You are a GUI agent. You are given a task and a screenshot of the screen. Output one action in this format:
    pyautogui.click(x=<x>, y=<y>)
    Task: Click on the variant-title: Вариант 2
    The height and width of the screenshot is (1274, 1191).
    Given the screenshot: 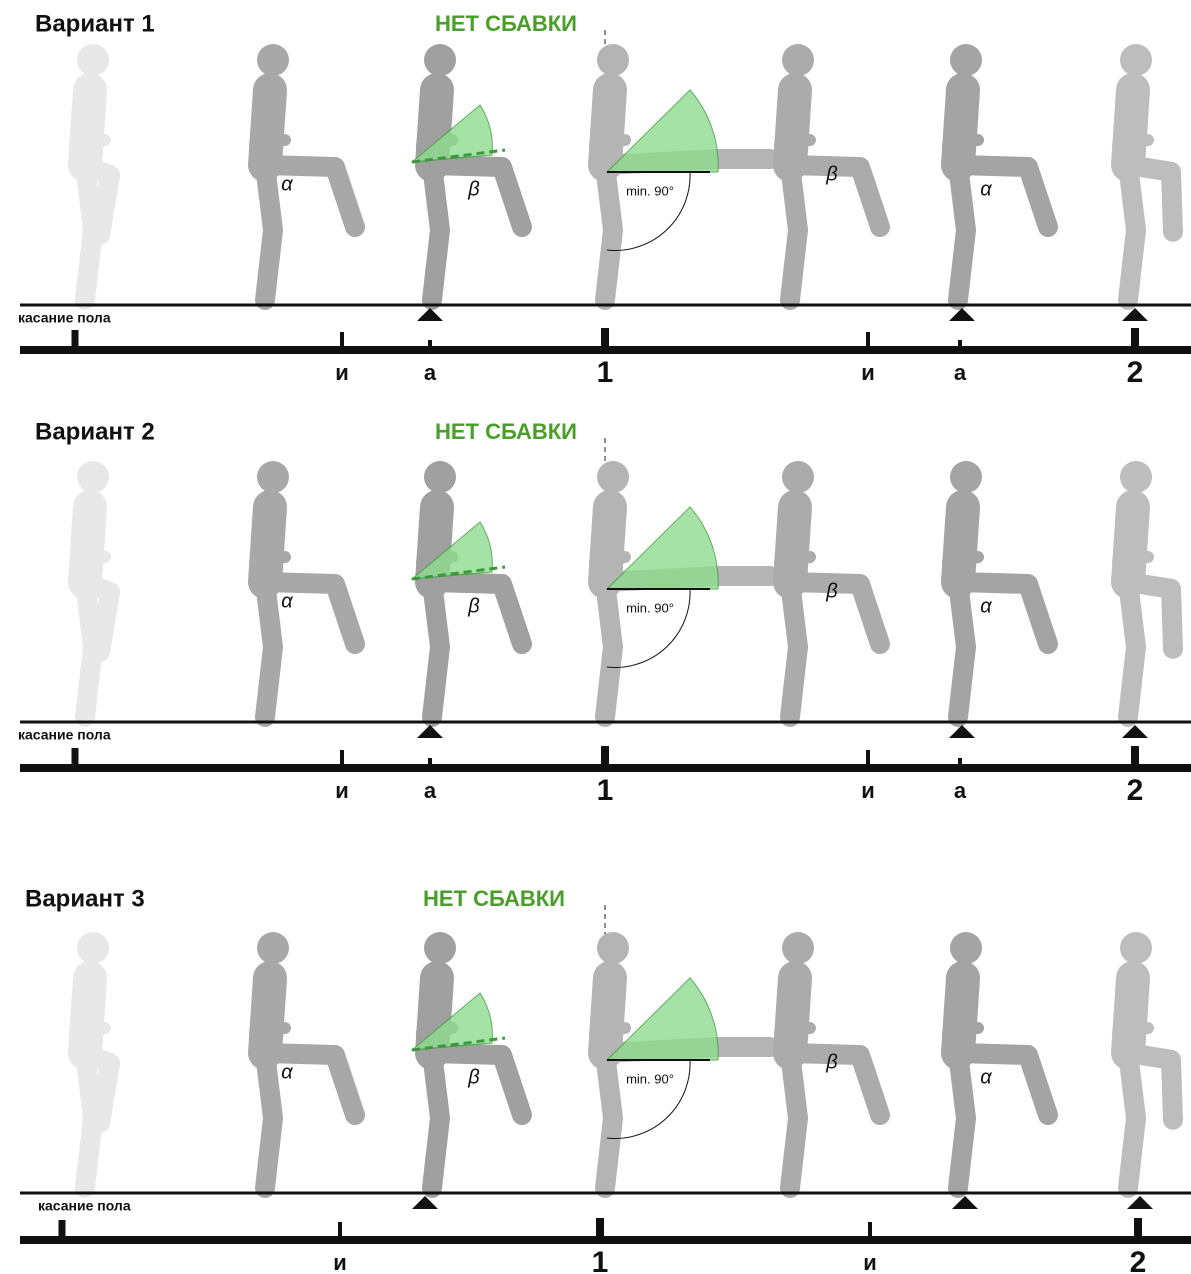 What is the action you would take?
    pyautogui.click(x=95, y=431)
    